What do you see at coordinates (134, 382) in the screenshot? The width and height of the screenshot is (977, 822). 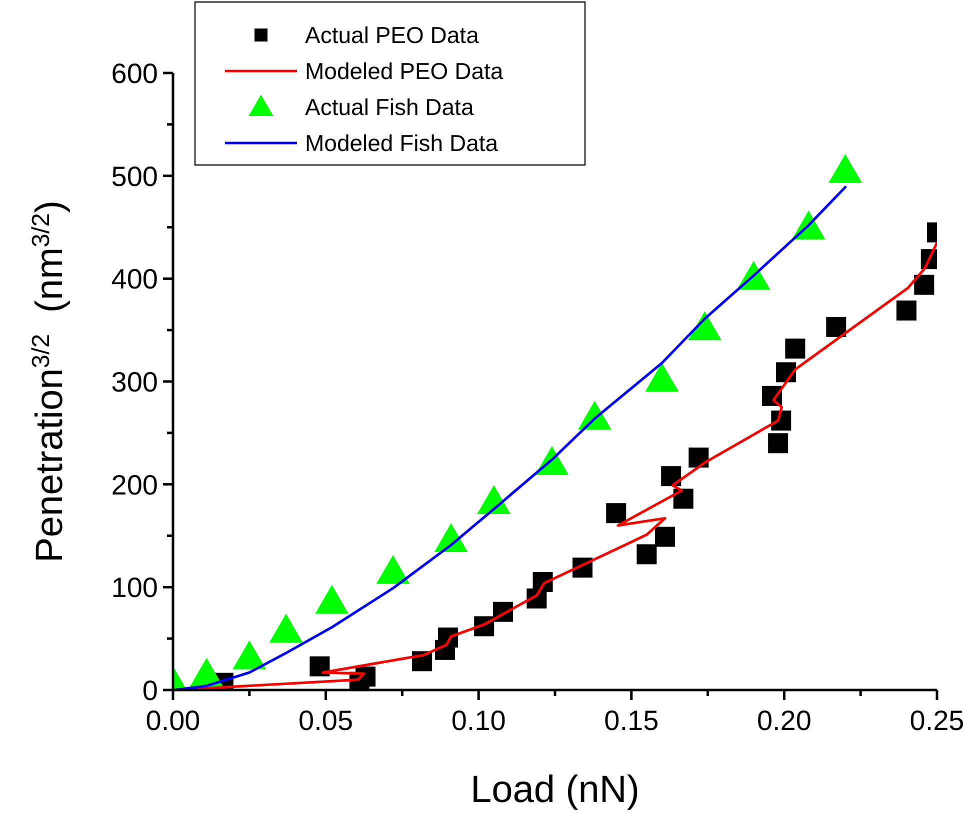 I see `y-tick-label: 300` at bounding box center [134, 382].